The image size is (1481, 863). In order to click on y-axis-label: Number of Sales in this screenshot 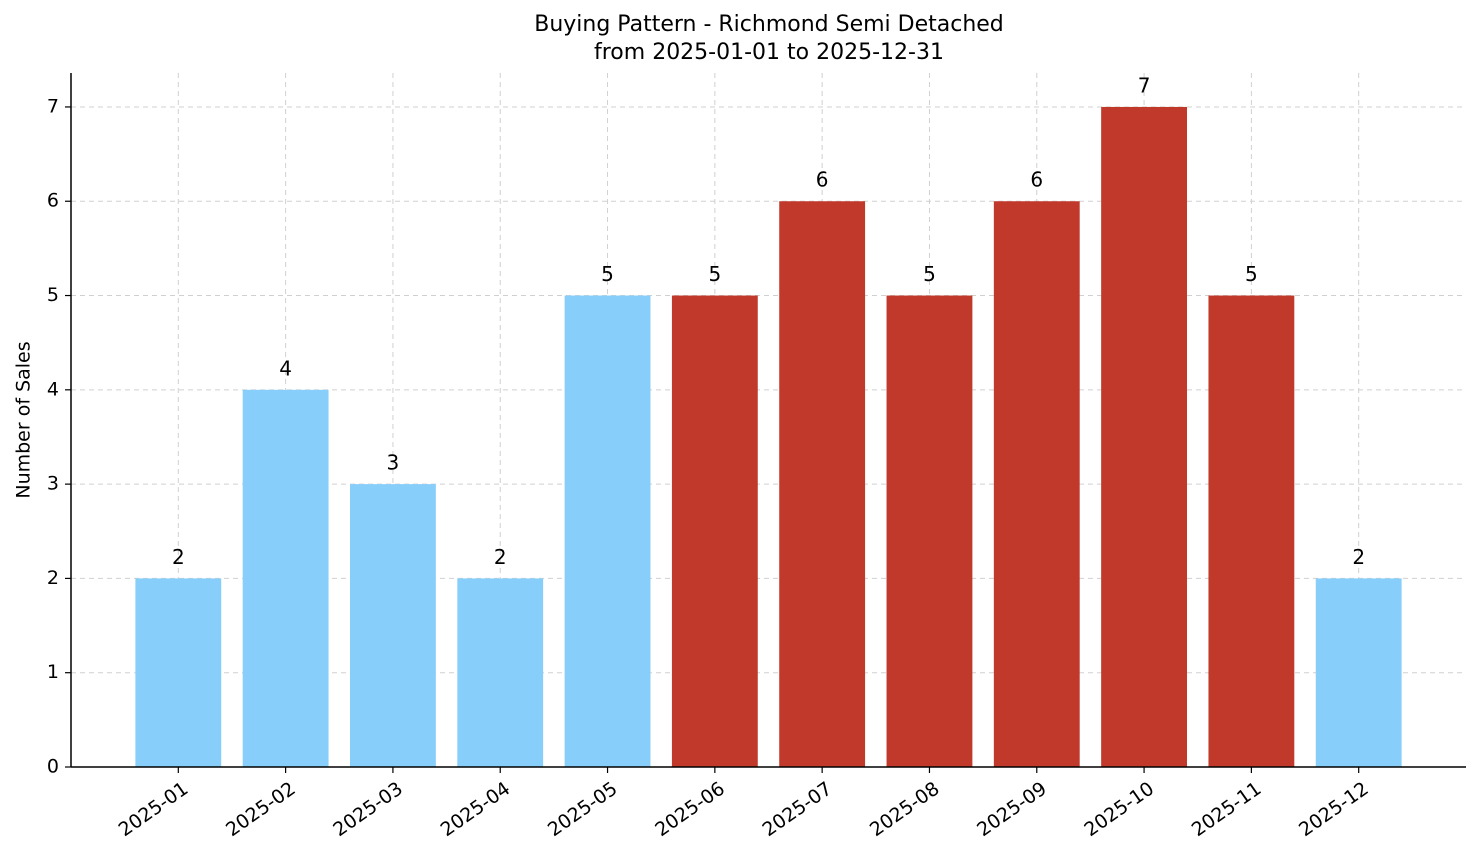, I will do `click(24, 419)`.